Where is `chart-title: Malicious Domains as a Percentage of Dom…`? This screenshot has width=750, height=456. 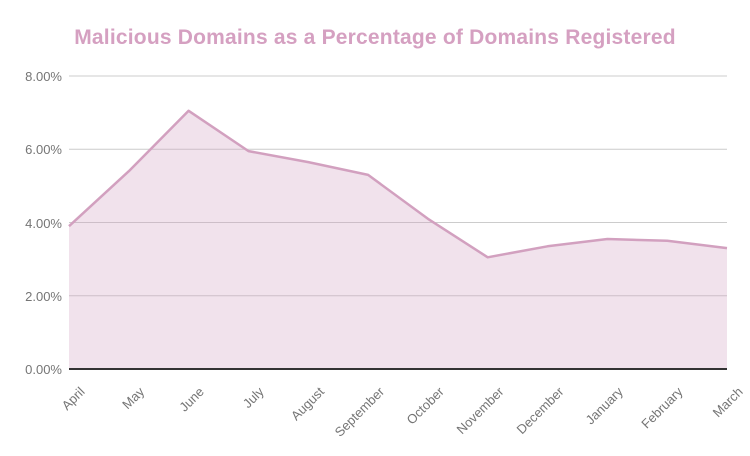 chart-title: Malicious Domains as a Percentage of Dom… is located at coordinates (375, 37).